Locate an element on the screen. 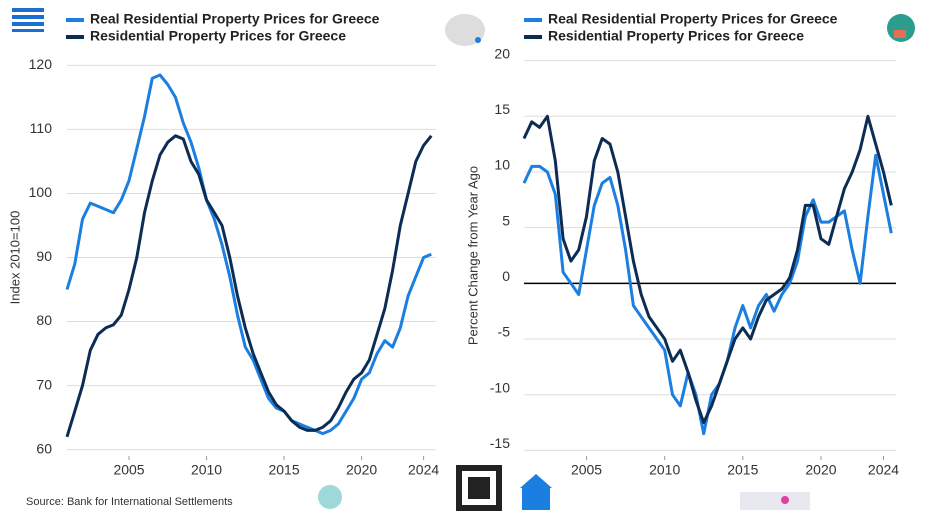  y-axis-label: Percent Change from Year Ago is located at coordinates (472, 255).